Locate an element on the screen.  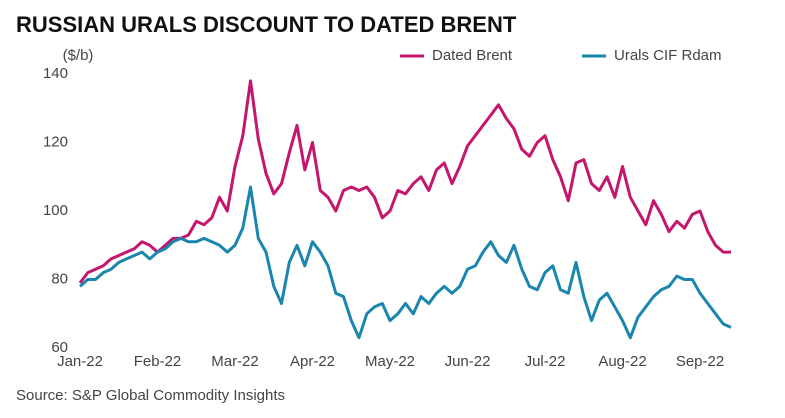
x-tick-label: May-22 is located at coordinates (390, 361).